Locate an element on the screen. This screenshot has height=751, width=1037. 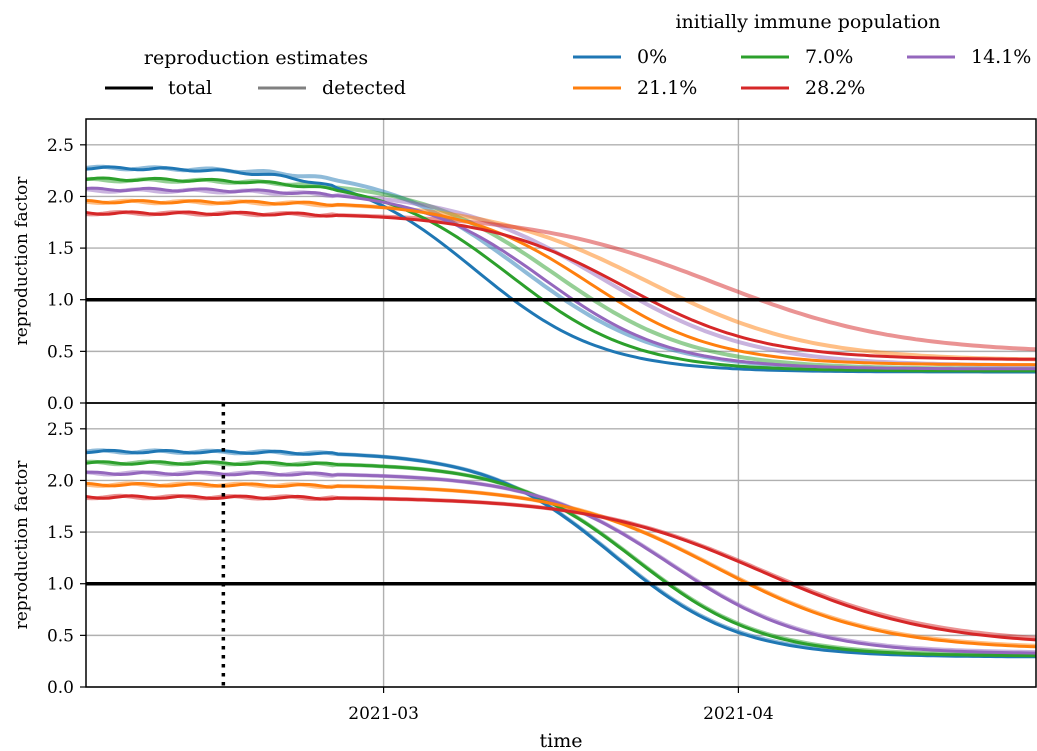
panel-bottom-ylabel: reproduction factor is located at coordinates (22, 545).